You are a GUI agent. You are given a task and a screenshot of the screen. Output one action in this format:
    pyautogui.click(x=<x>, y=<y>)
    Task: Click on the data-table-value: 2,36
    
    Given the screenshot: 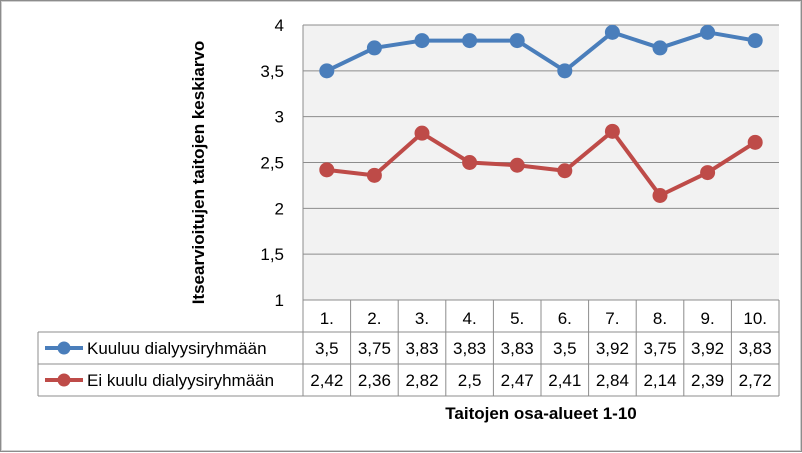 What is the action you would take?
    pyautogui.click(x=374, y=380)
    